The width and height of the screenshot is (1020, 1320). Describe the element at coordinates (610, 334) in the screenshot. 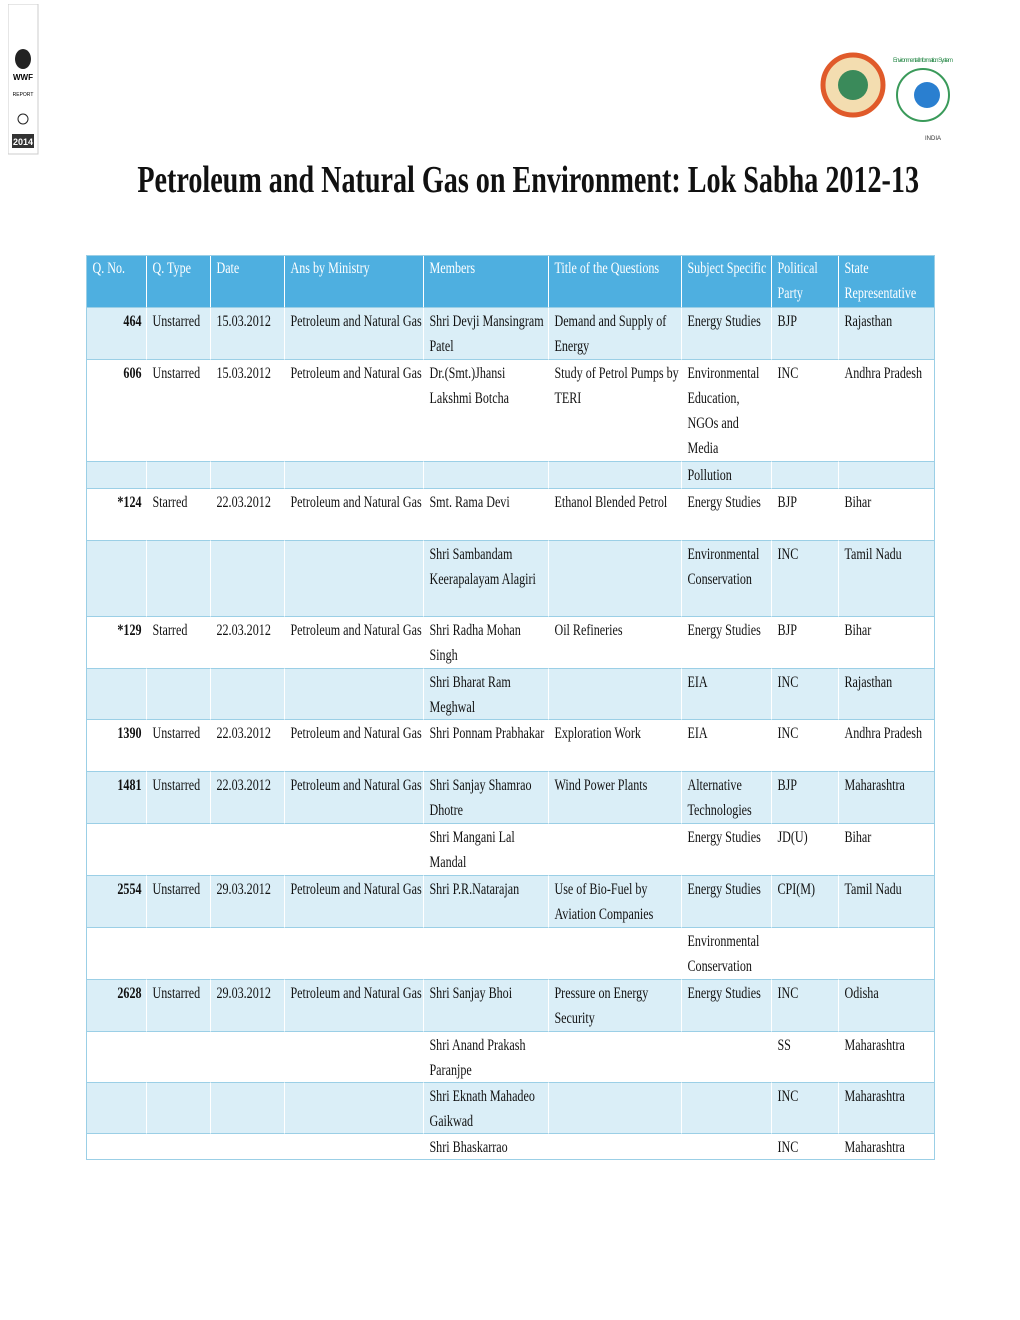

I see `cell-text: Demand and Supply of Energy` at that location.